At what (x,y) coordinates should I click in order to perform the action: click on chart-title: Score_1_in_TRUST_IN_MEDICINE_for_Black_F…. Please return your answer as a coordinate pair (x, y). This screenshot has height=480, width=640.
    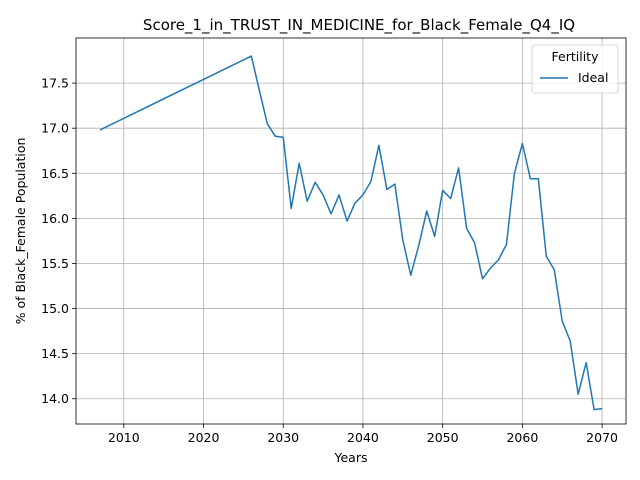
    Looking at the image, I should click on (359, 25).